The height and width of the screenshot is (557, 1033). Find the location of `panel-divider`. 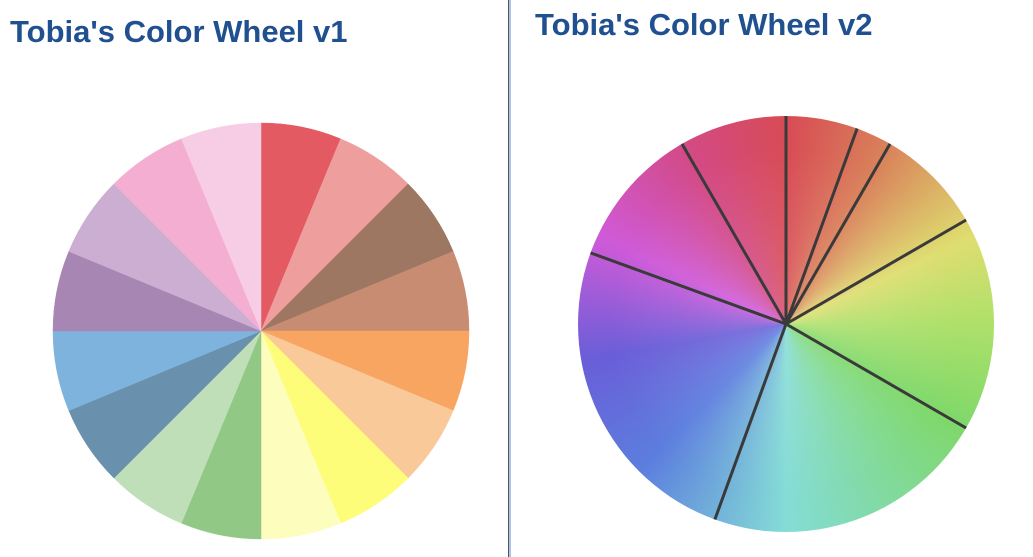

panel-divider is located at coordinates (509, 278).